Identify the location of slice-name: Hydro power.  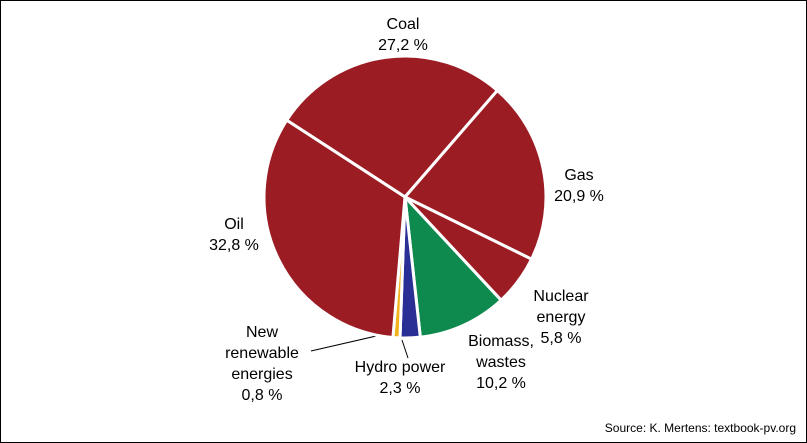
(400, 367).